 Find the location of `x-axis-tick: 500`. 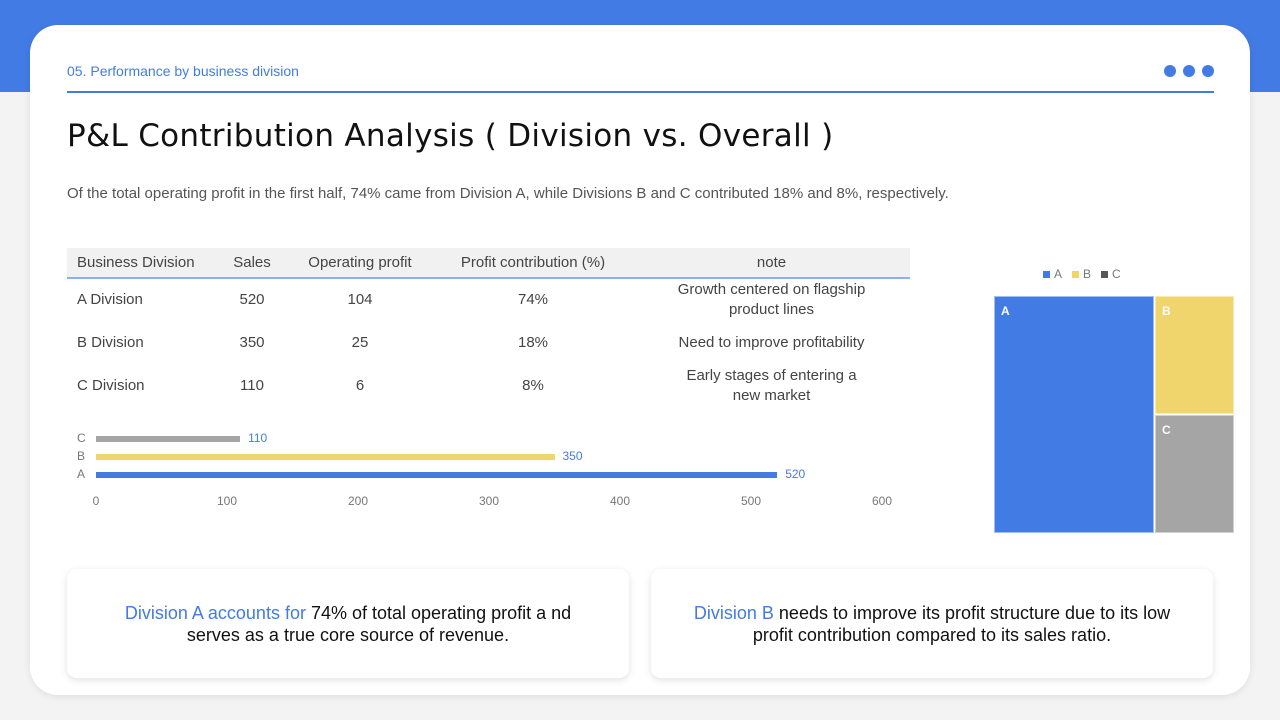

x-axis-tick: 500 is located at coordinates (751, 501).